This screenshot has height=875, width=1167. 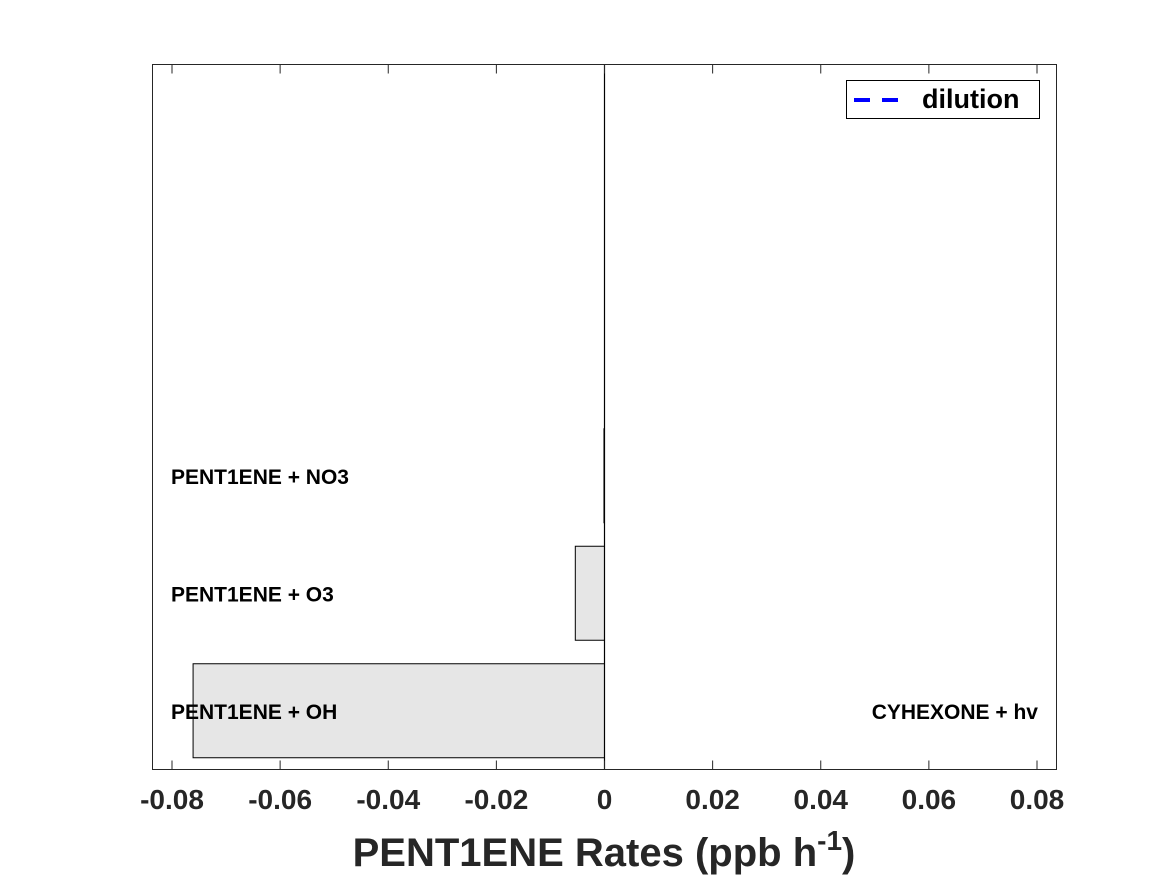 I want to click on bar-label-negative: PENT1ENE + NO3, so click(x=260, y=477).